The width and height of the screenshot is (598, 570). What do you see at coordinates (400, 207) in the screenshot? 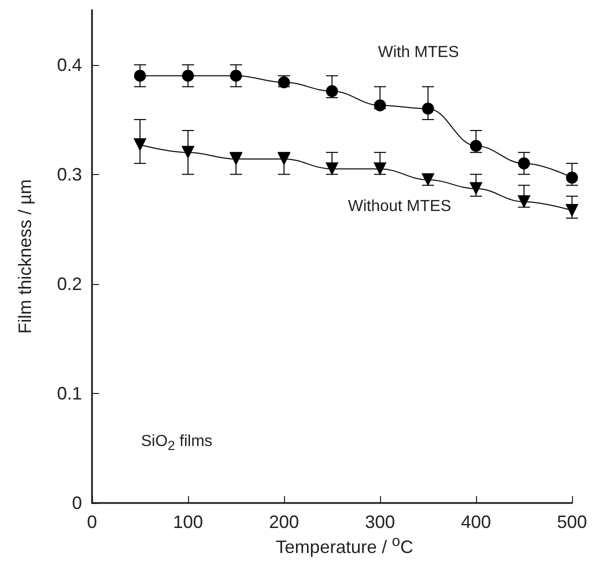
I see `series-label: Without MTES` at bounding box center [400, 207].